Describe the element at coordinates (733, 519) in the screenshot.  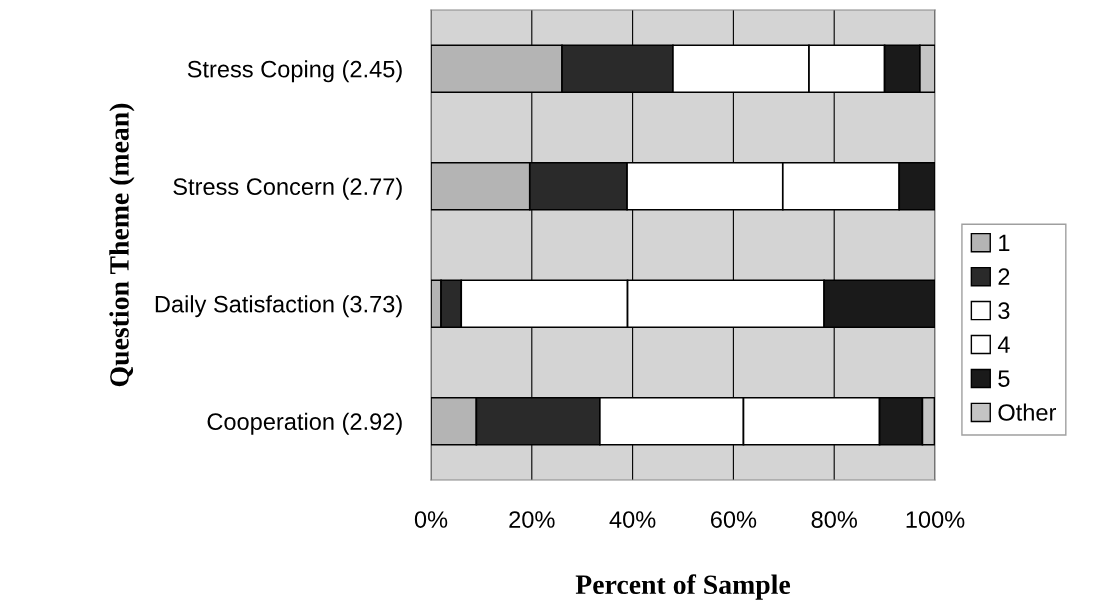
I see `x-tick-label: 60%` at that location.